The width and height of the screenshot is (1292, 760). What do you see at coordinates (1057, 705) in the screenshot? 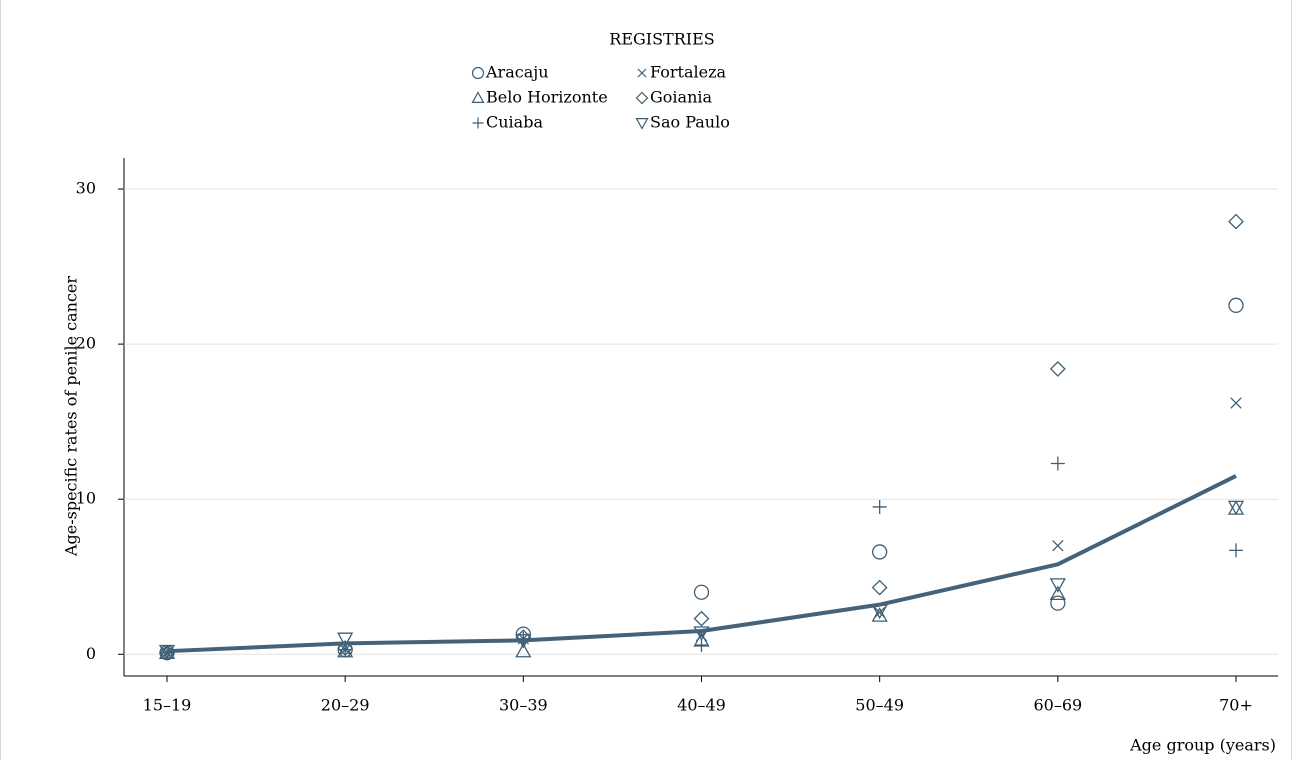
I see `x-tick-label: 60–69` at bounding box center [1057, 705].